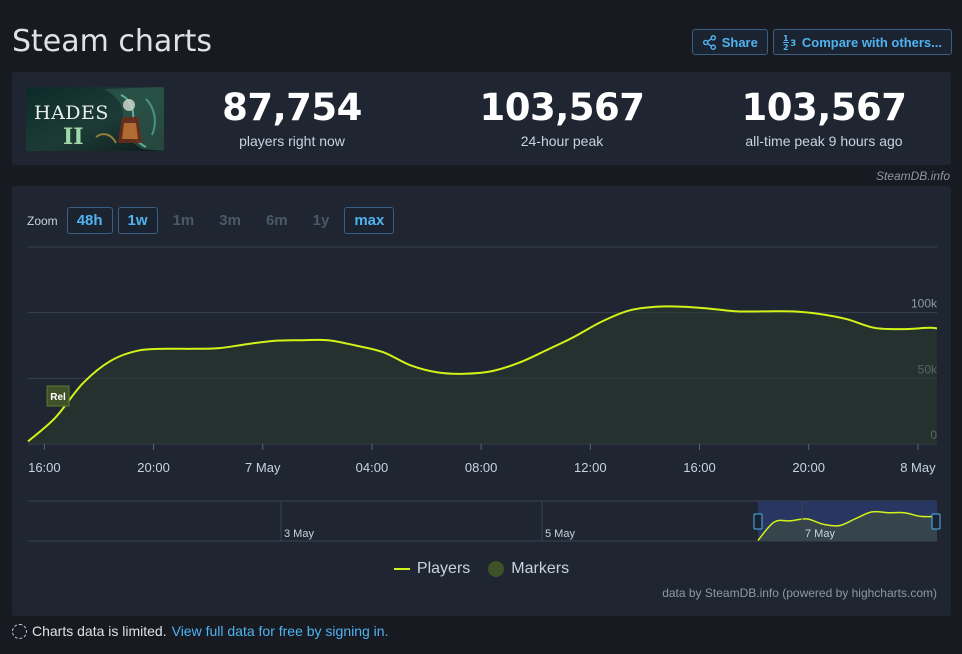 This screenshot has height=654, width=962. I want to click on page-title: Steam charts, so click(112, 41).